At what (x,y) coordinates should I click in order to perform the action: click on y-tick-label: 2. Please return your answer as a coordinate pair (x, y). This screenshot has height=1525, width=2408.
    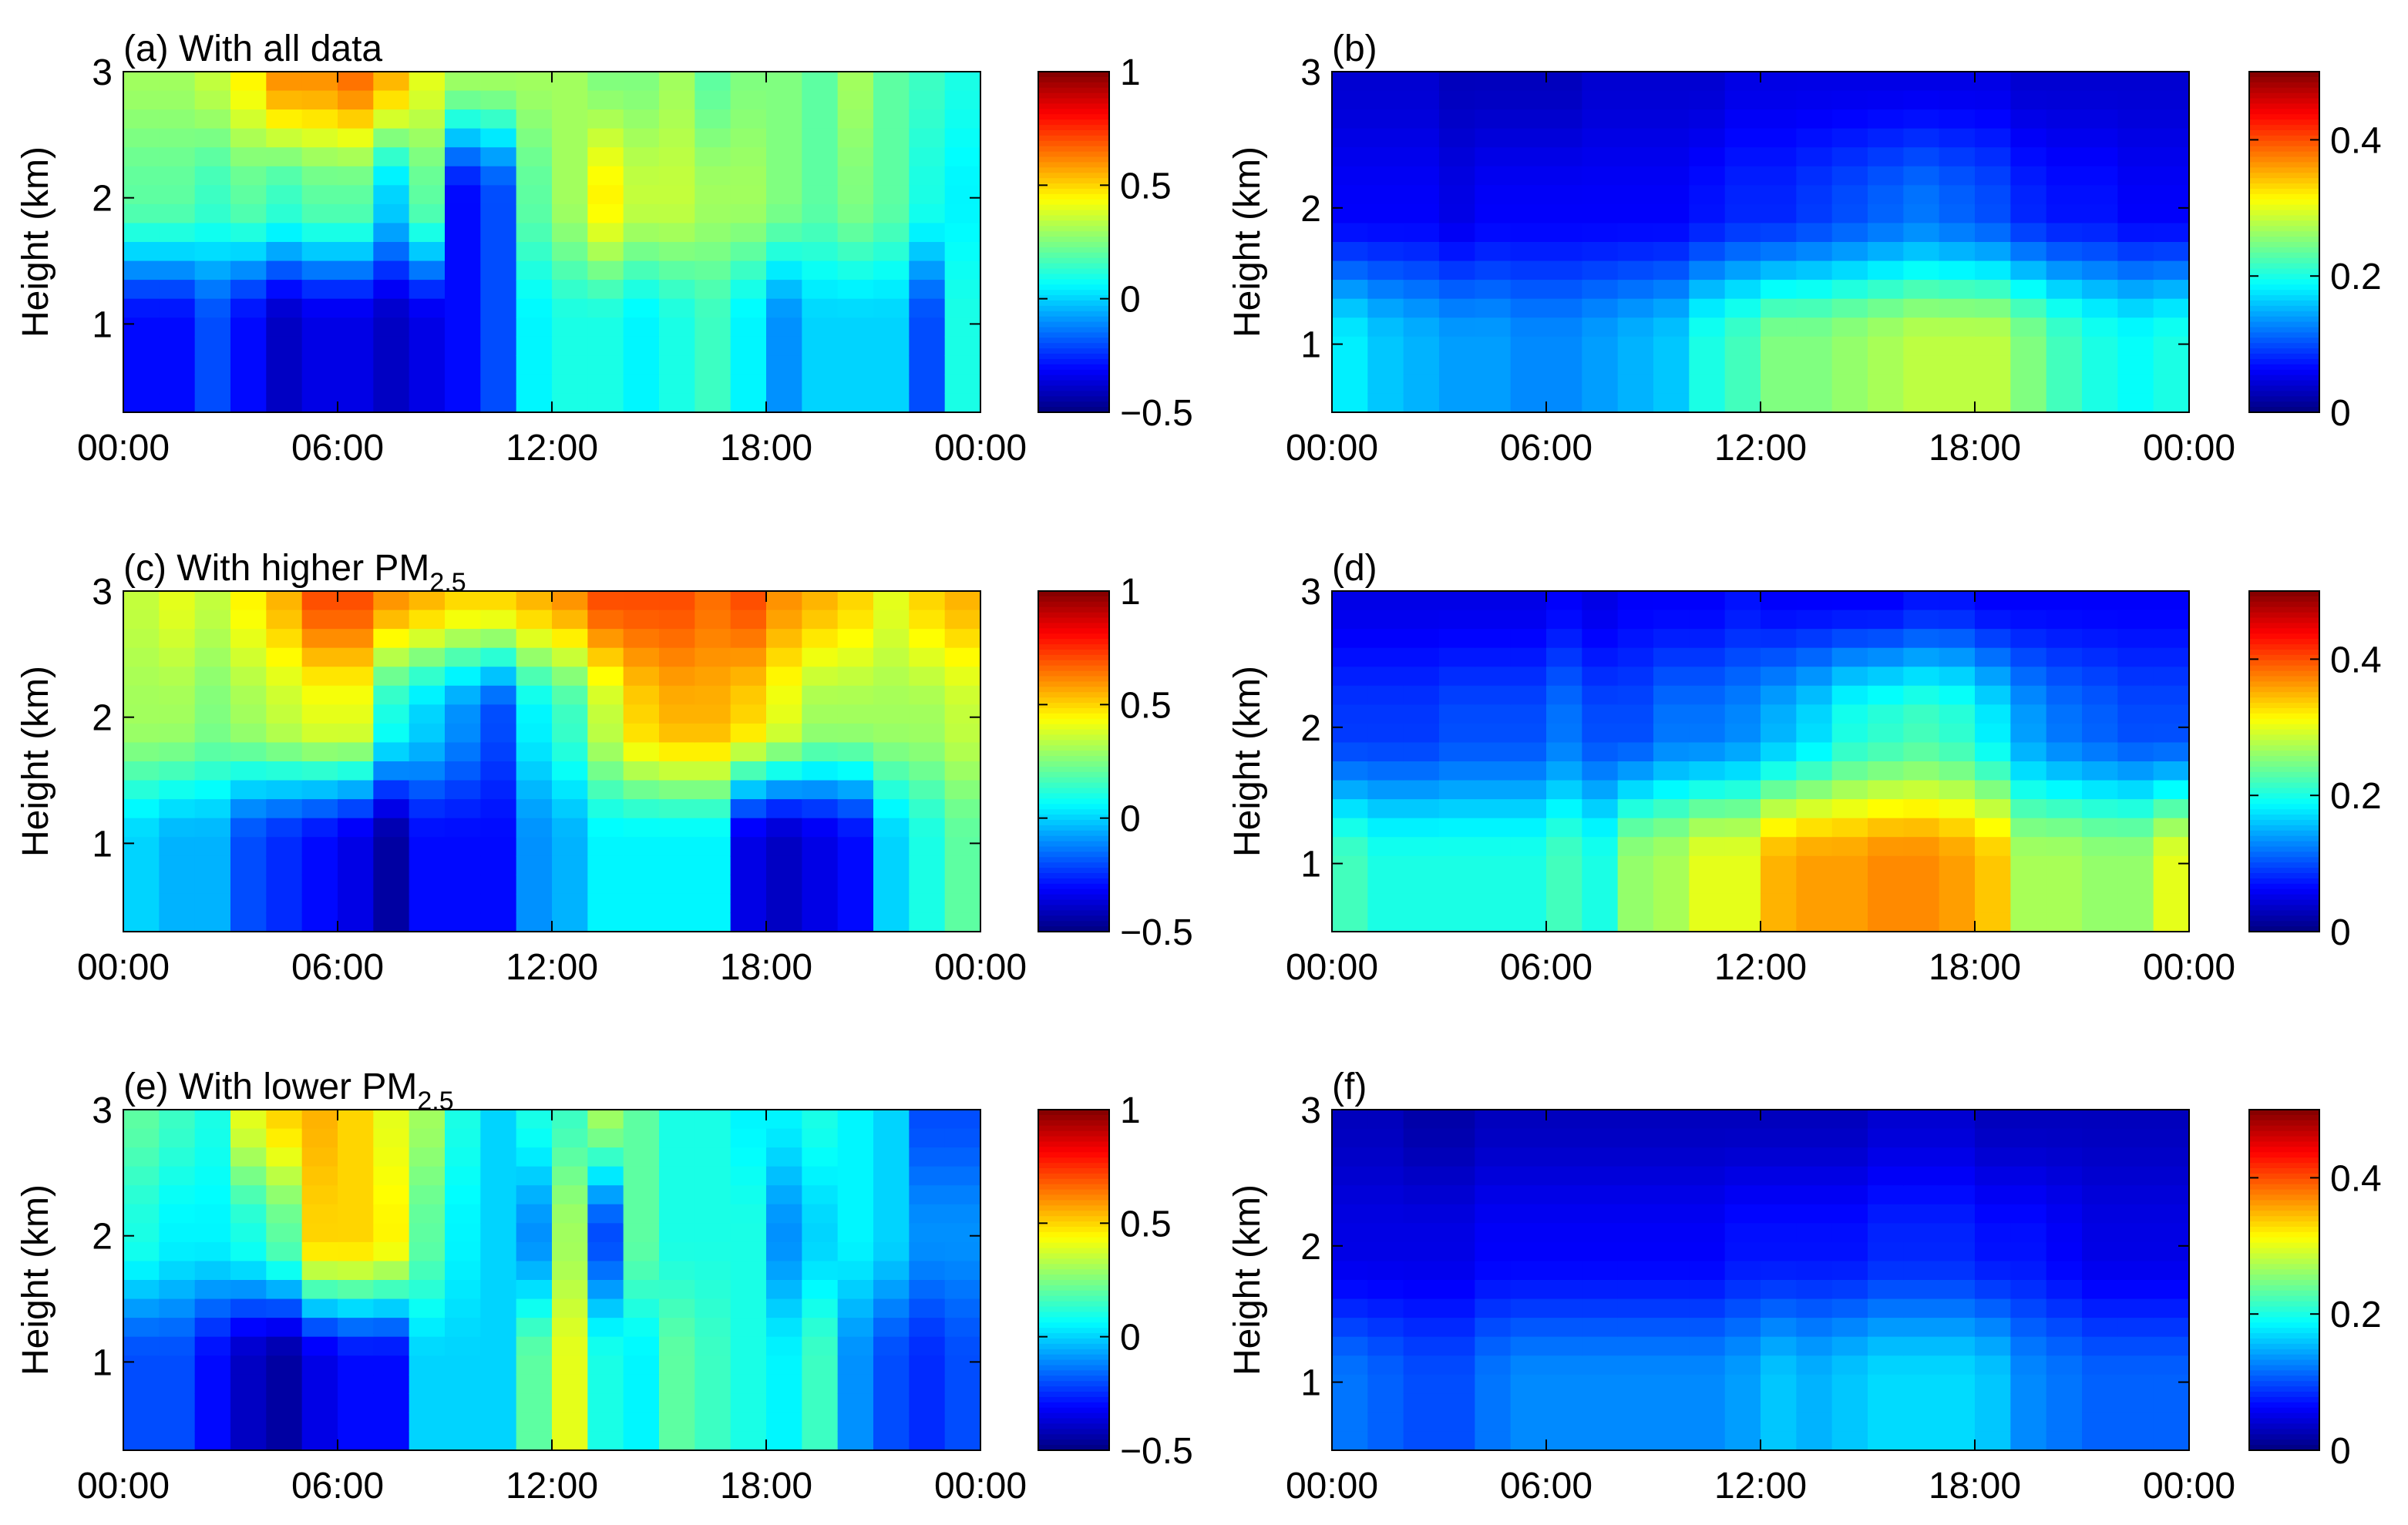
    Looking at the image, I should click on (1310, 1247).